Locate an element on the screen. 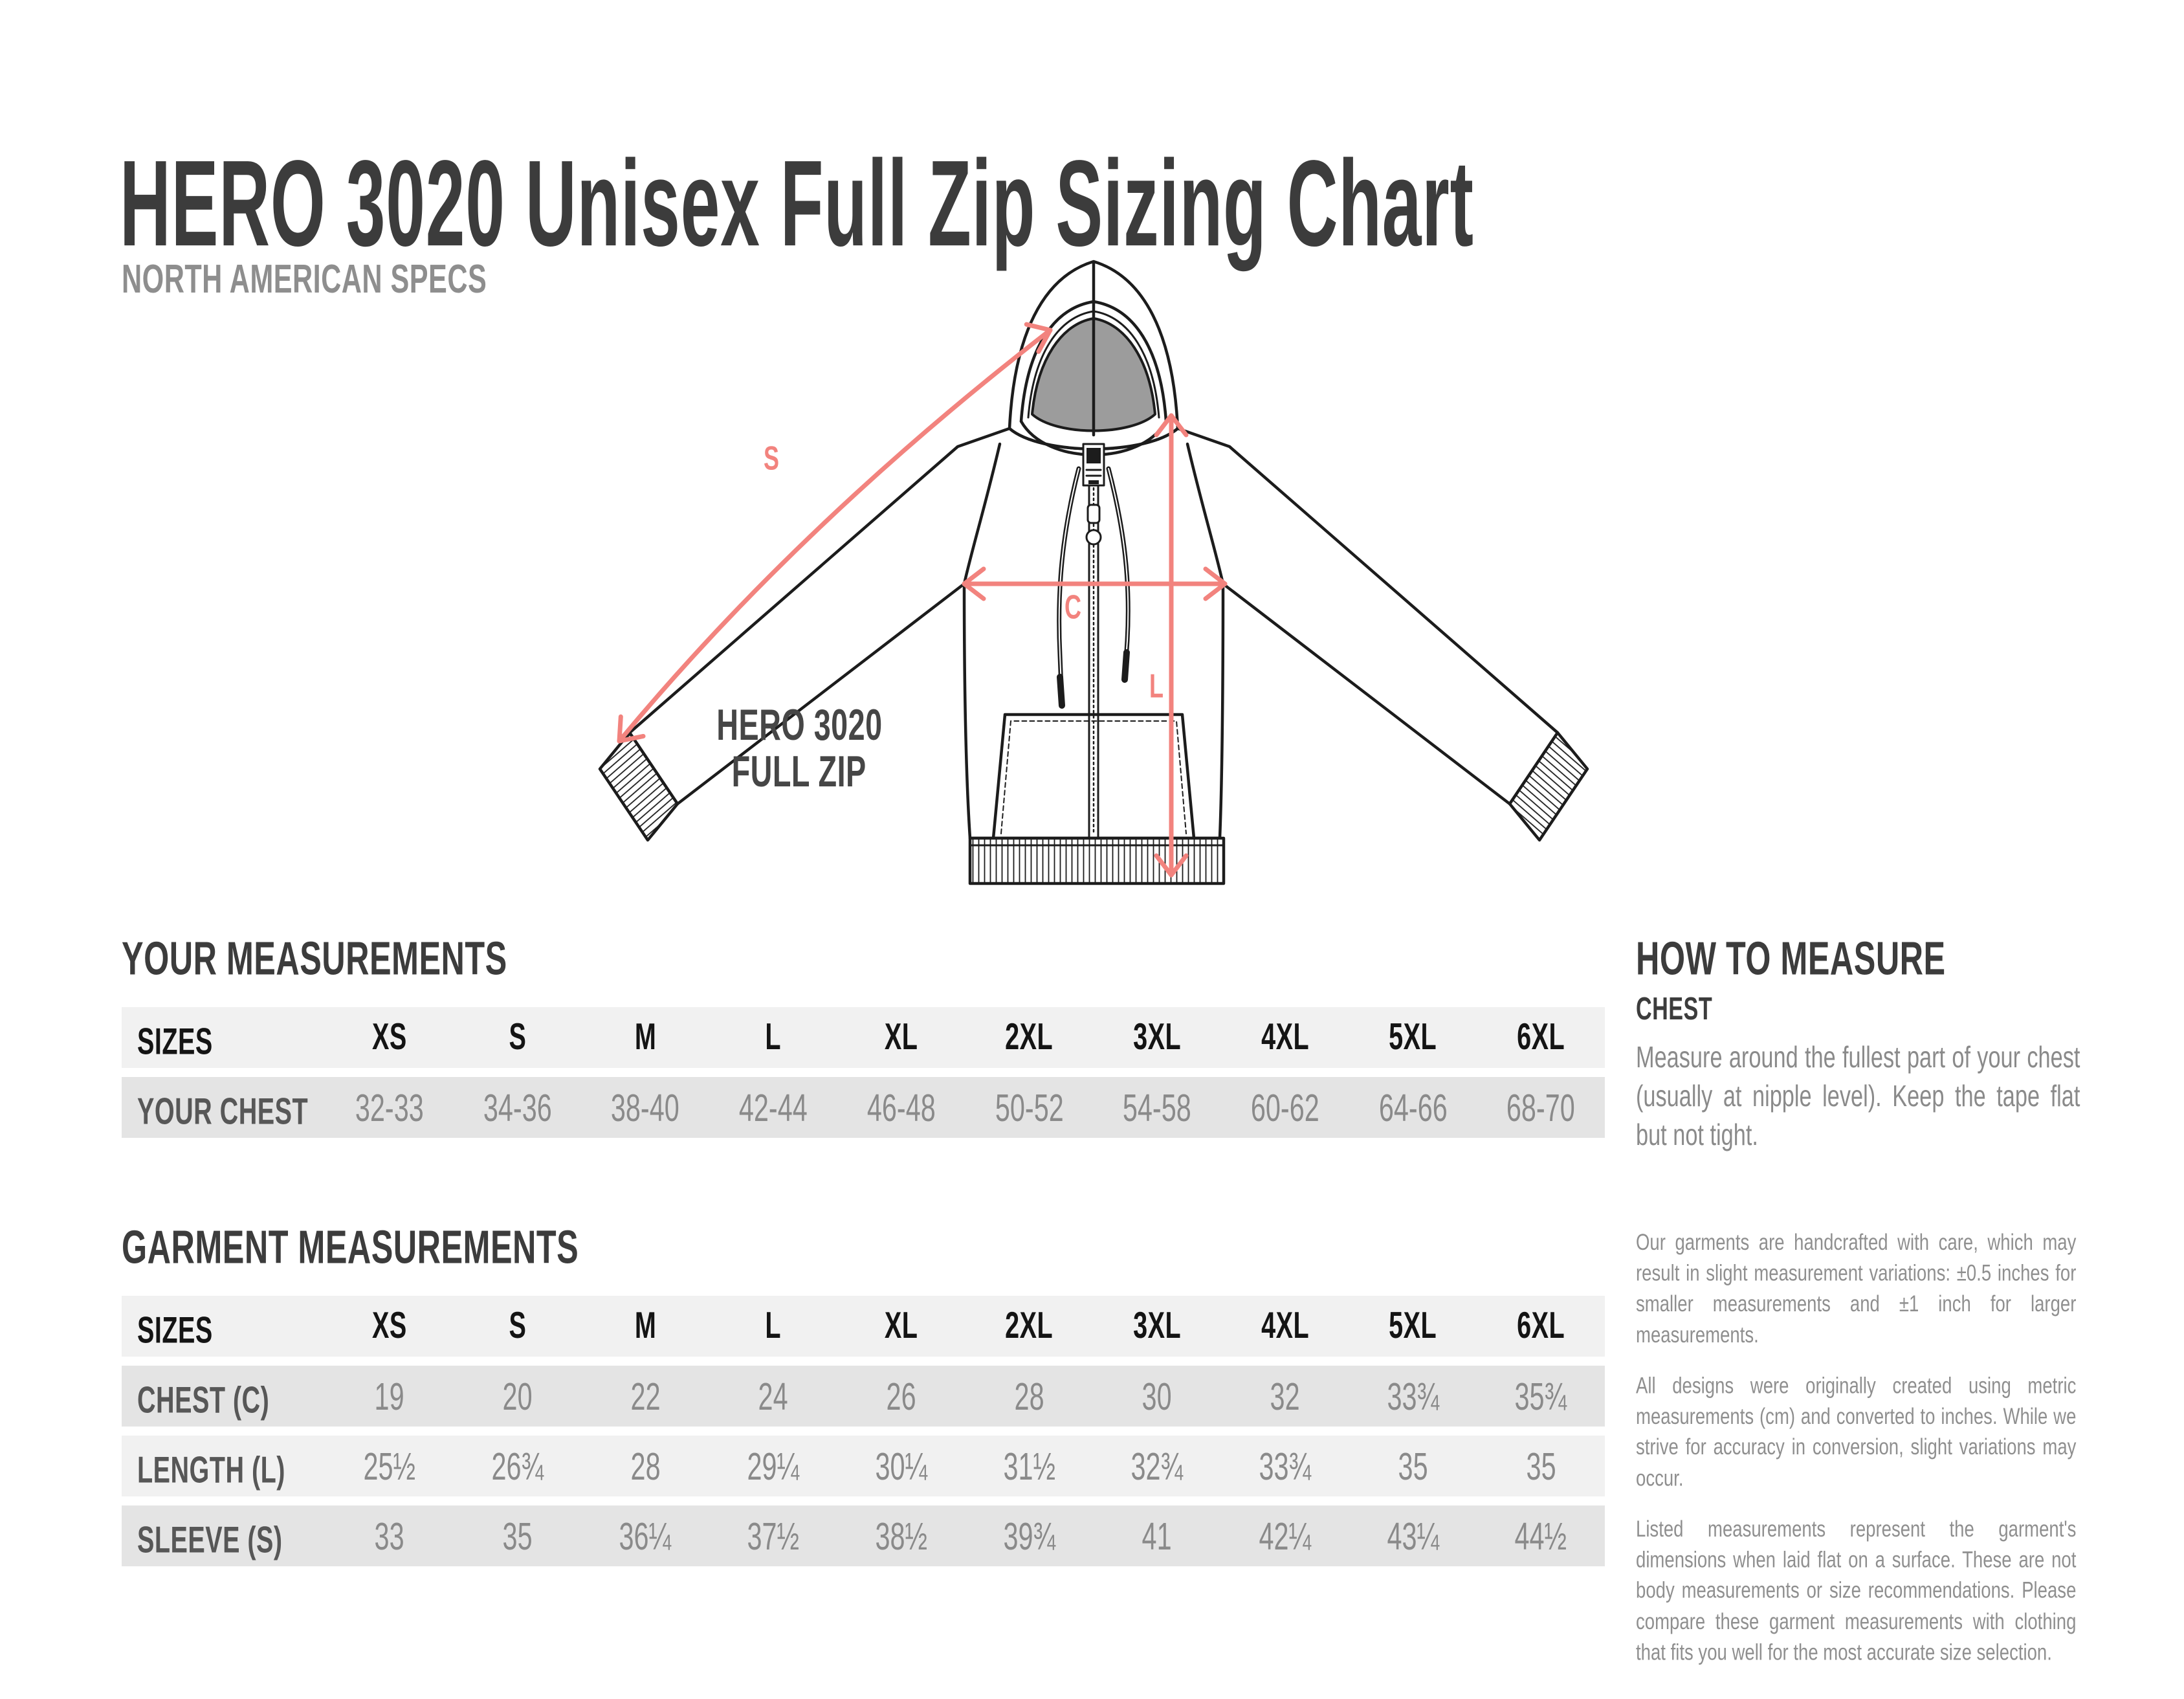 Image resolution: width=2184 pixels, height=1699 pixels. chest-arrow-label: C is located at coordinates (1073, 608).